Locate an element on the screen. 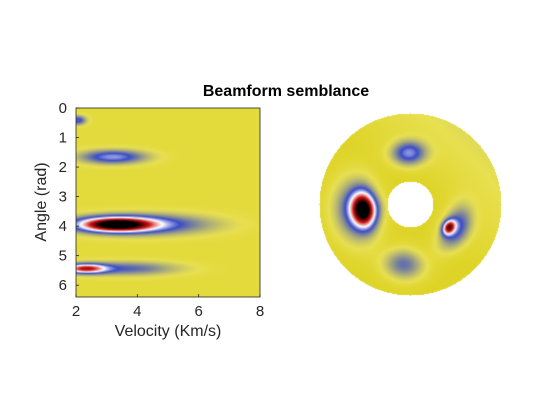 The image size is (560, 420). figure-title: Beamform semblance is located at coordinates (286, 91).